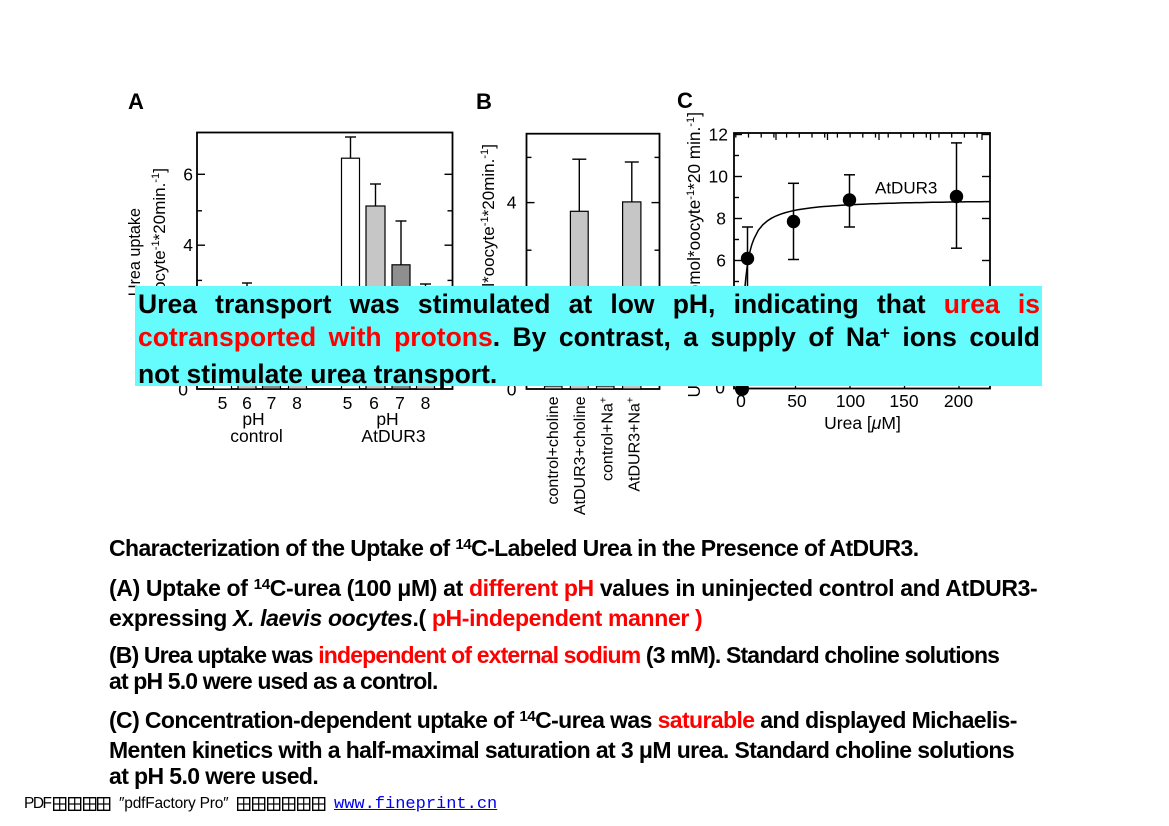  Describe the element at coordinates (580, 455) in the screenshot. I see `svg-text: AtDUR3+choline` at that location.